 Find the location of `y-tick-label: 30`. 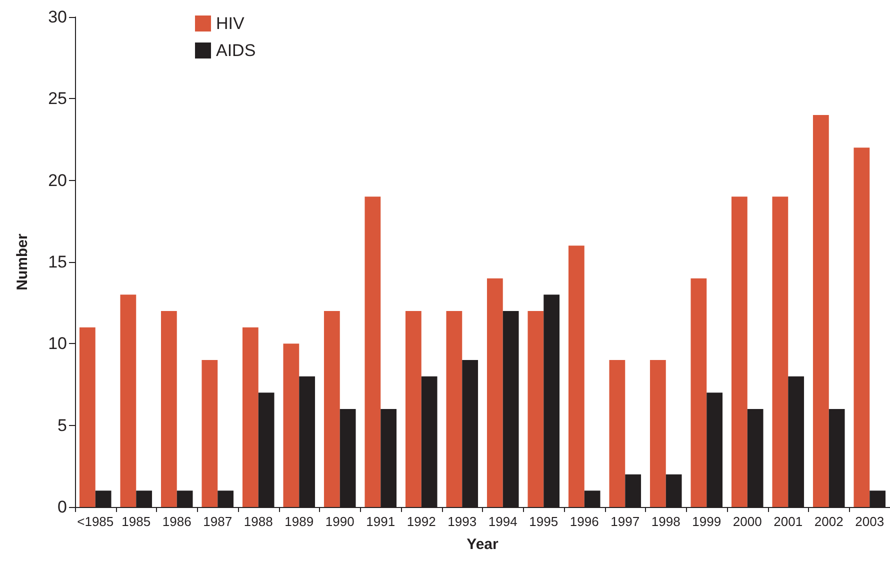

y-tick-label: 30 is located at coordinates (57, 17).